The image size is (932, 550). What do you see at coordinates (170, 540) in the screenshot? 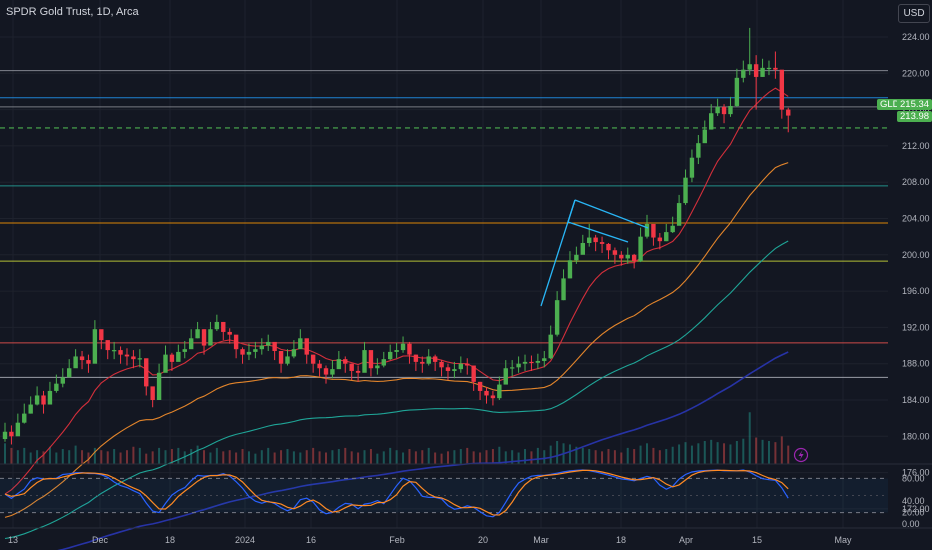
I see `time-tick-label: 18` at bounding box center [170, 540].